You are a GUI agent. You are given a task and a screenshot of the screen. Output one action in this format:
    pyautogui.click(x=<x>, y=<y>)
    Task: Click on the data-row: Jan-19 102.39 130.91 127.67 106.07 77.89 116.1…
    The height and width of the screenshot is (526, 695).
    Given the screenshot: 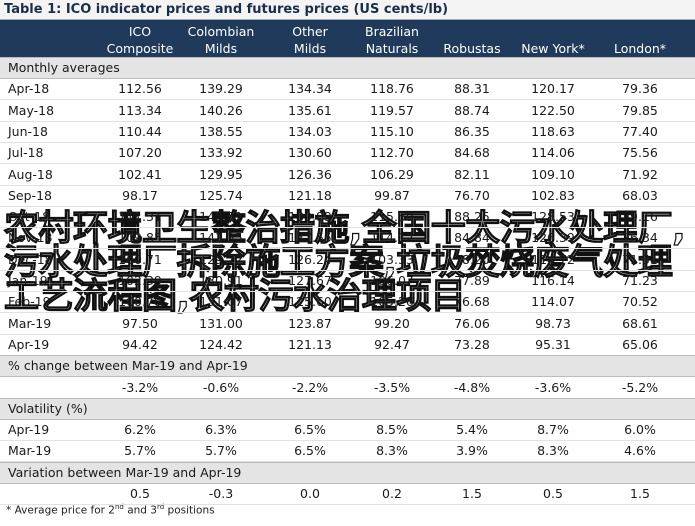 What is the action you would take?
    pyautogui.click(x=347, y=281)
    